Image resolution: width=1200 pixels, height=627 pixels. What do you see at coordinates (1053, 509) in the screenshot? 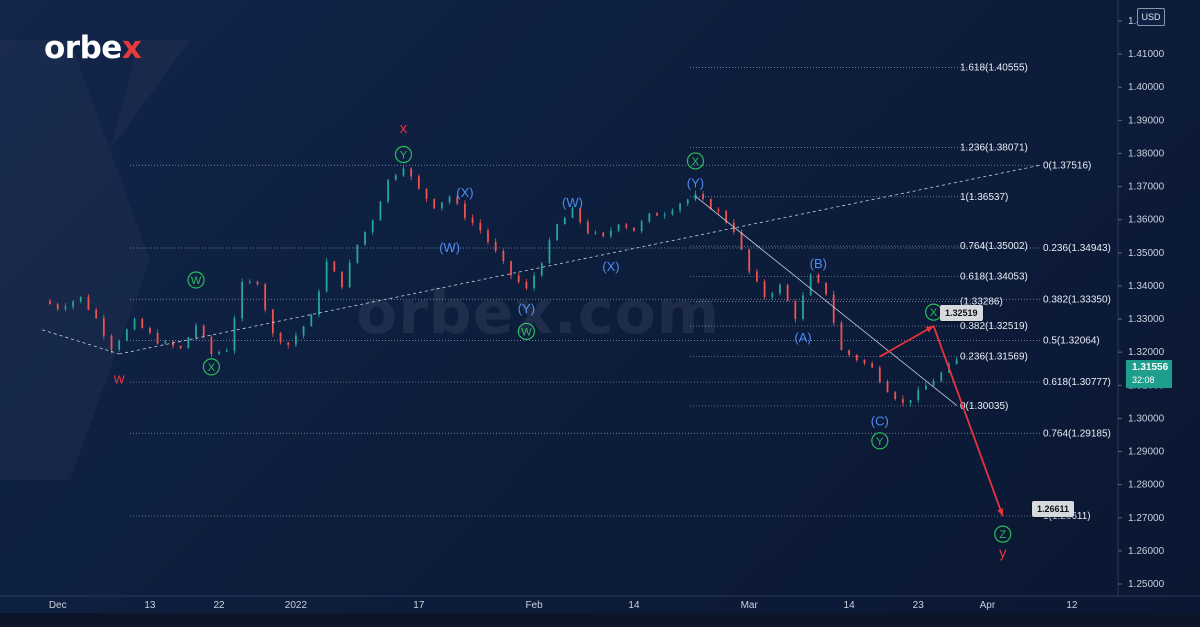
I see `projection-callout: 1.26611` at bounding box center [1053, 509].